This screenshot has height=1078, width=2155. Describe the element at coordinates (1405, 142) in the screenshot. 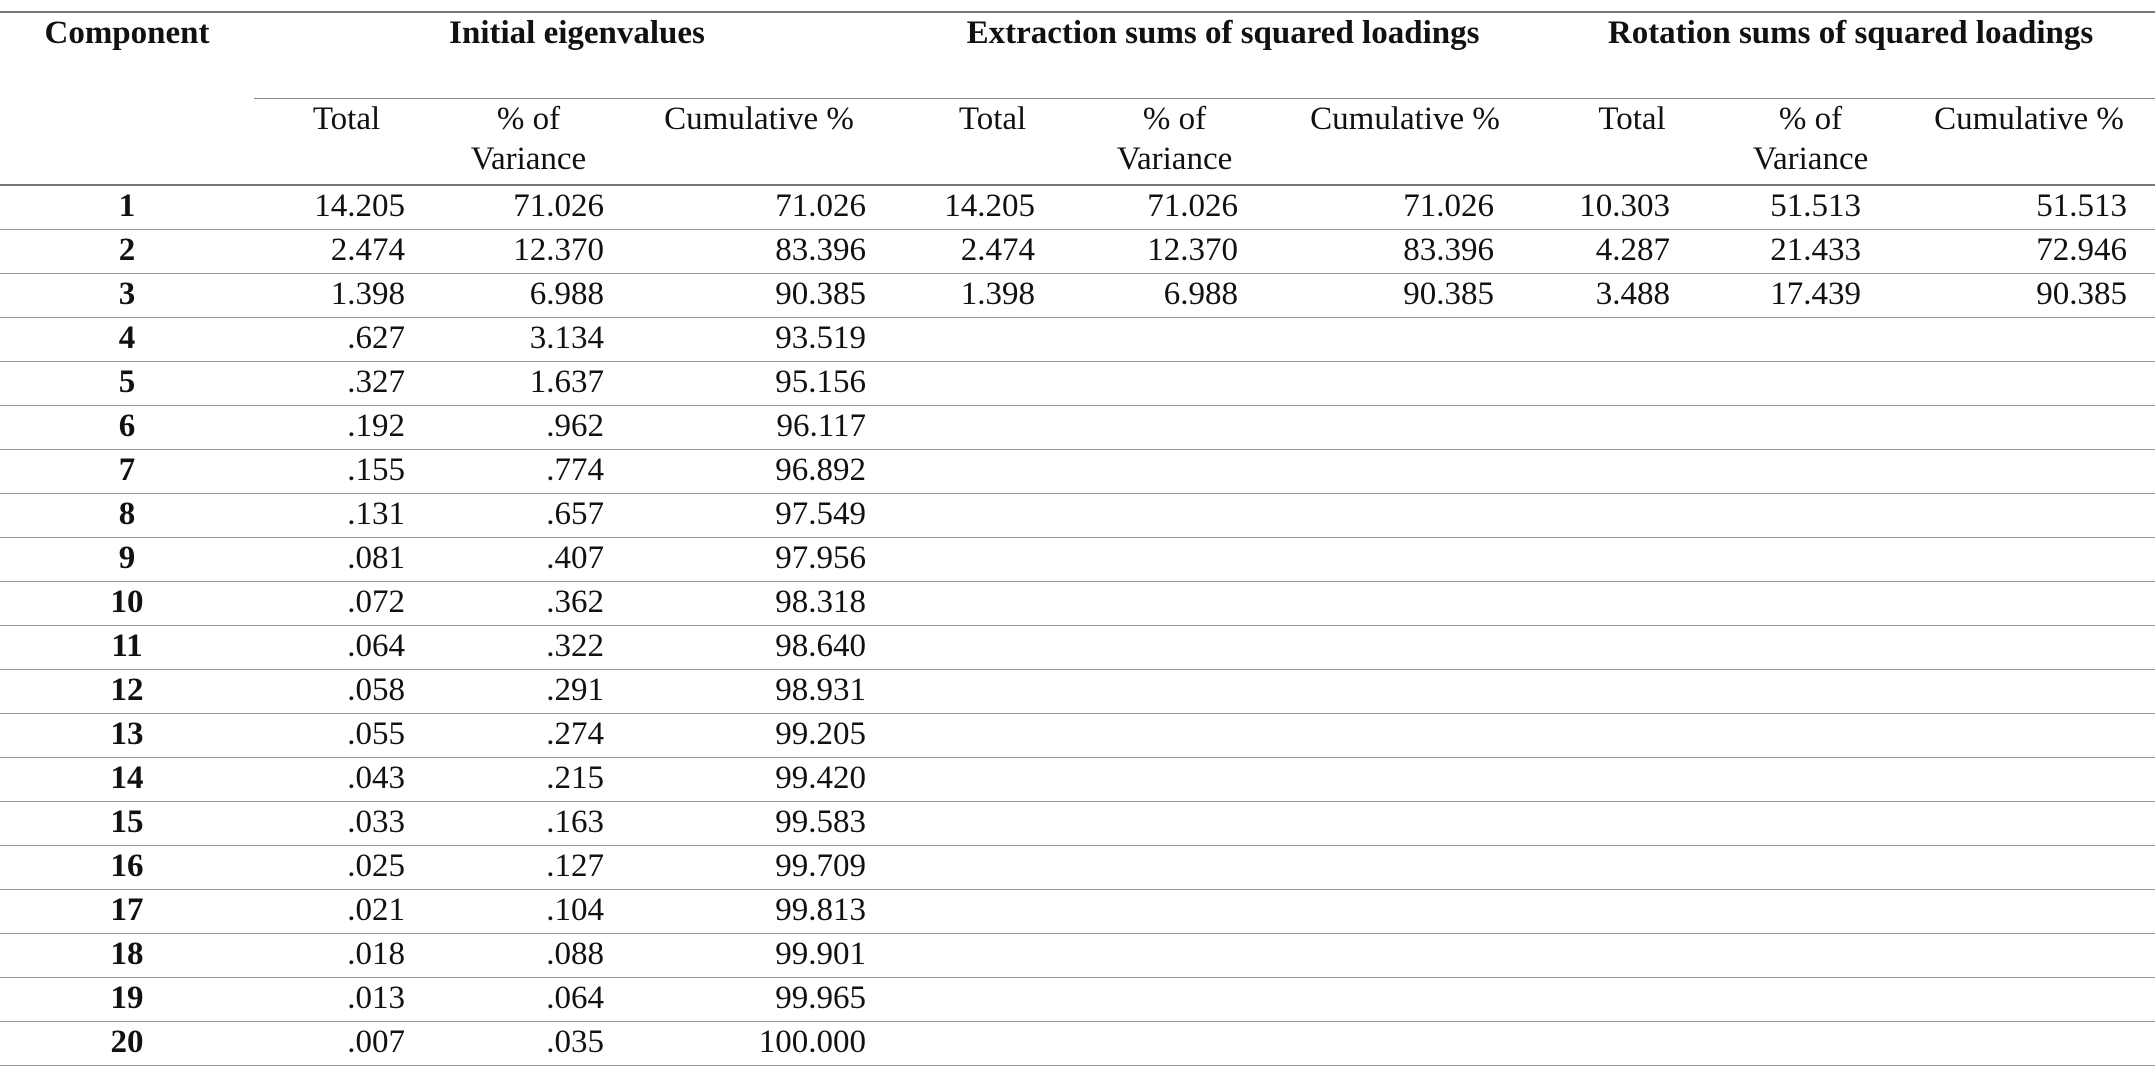

I see `column-header: Cumulative %` at that location.